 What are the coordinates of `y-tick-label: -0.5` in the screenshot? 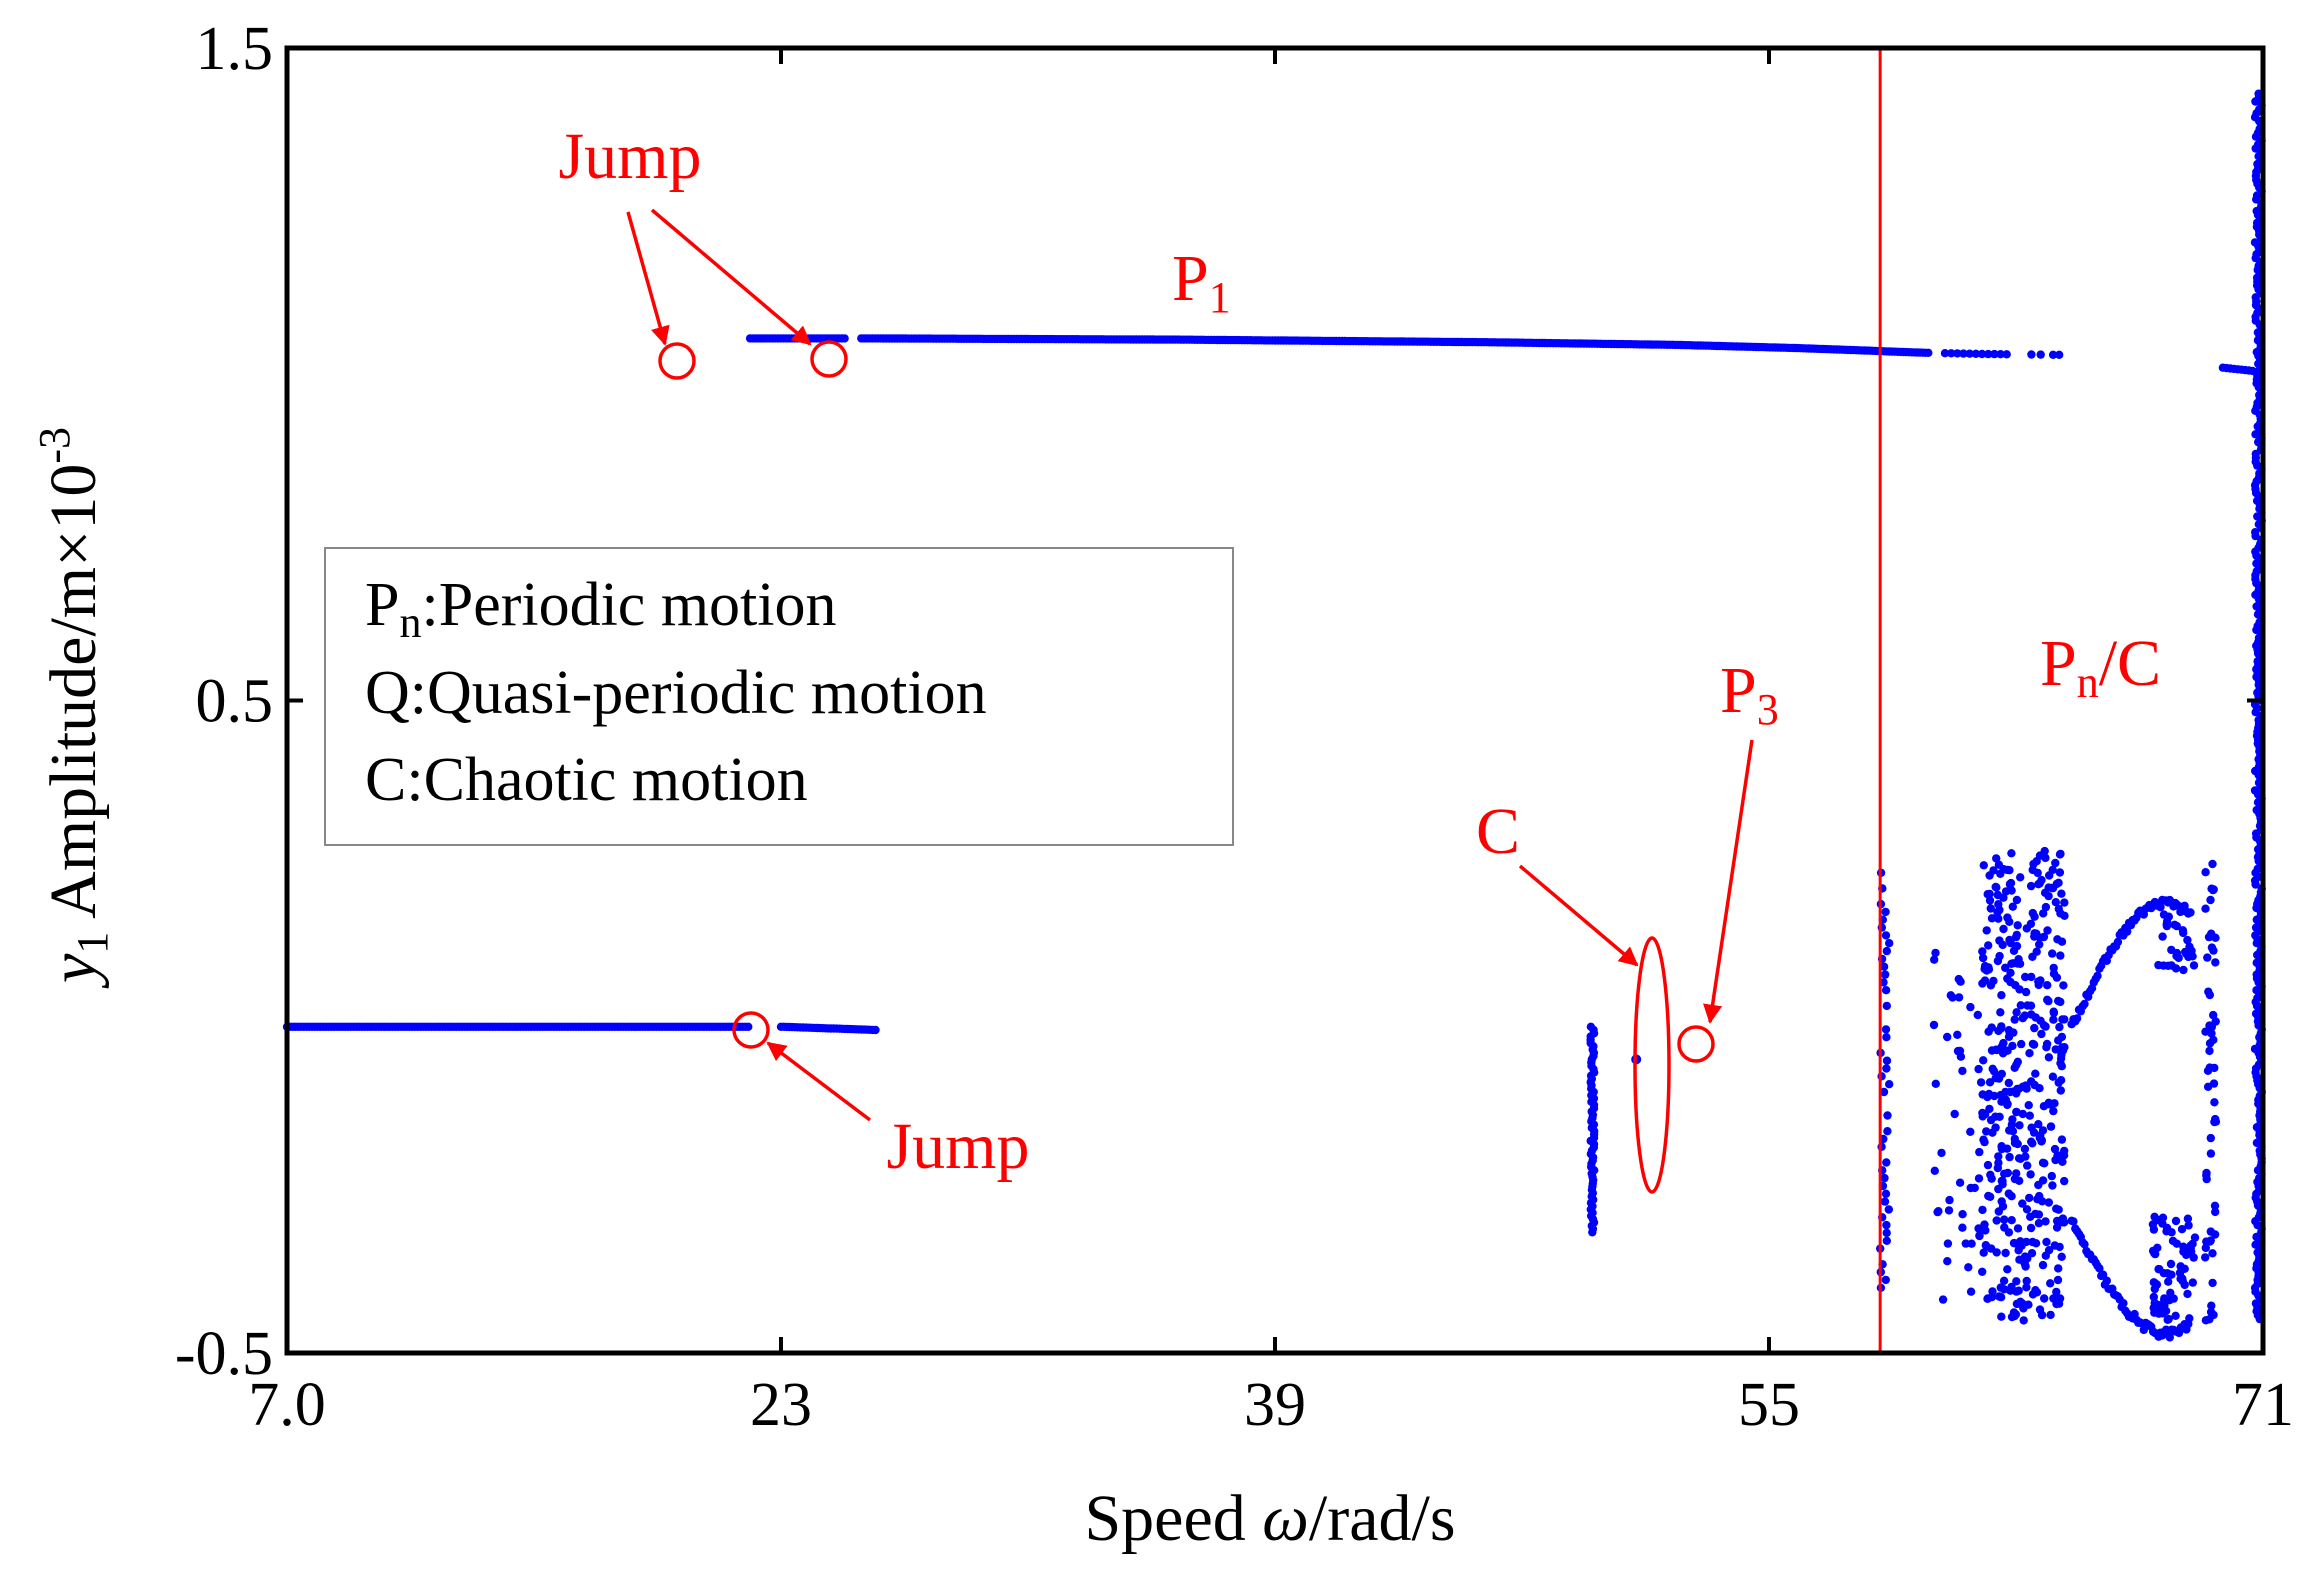 It's located at (224, 1354).